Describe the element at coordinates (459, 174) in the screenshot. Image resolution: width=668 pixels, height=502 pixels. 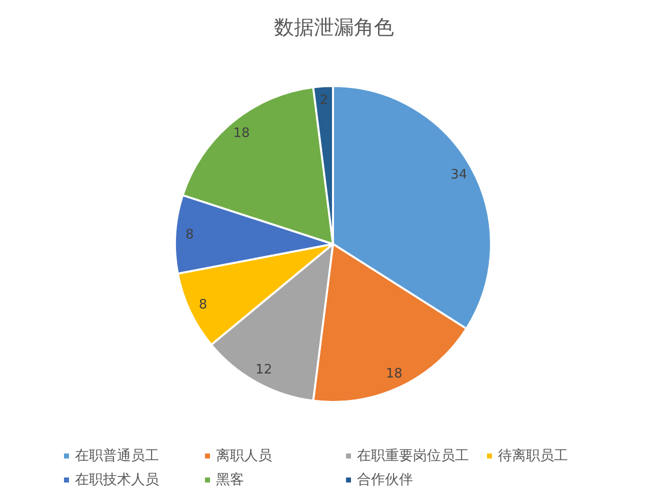
I see `data-label: 34` at that location.